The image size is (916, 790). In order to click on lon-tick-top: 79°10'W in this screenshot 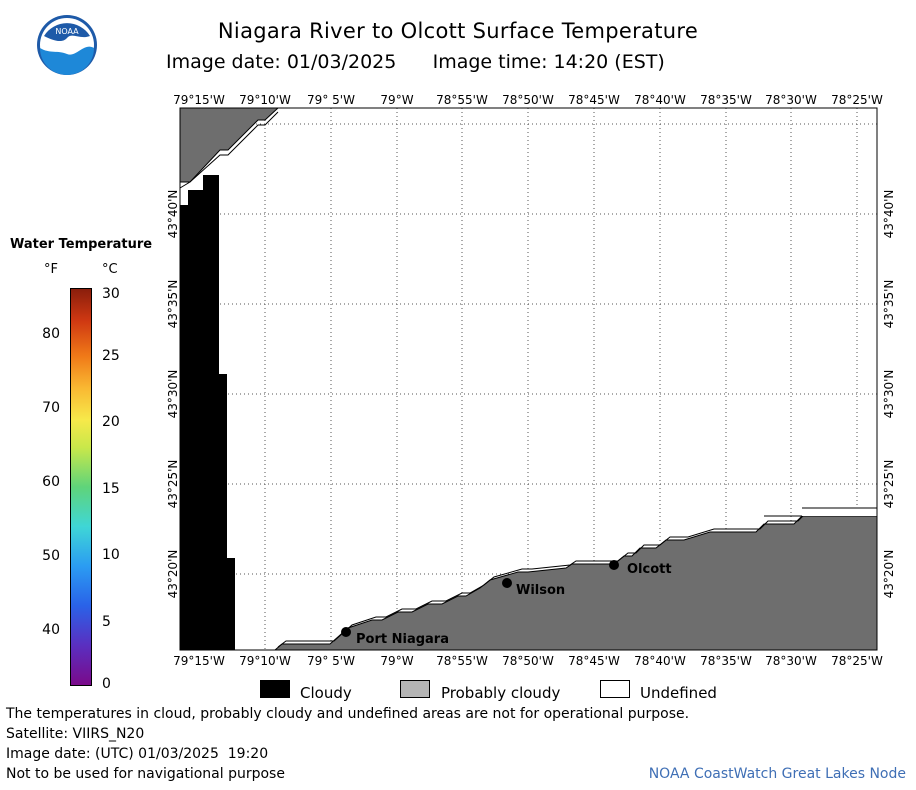, I will do `click(265, 100)`.